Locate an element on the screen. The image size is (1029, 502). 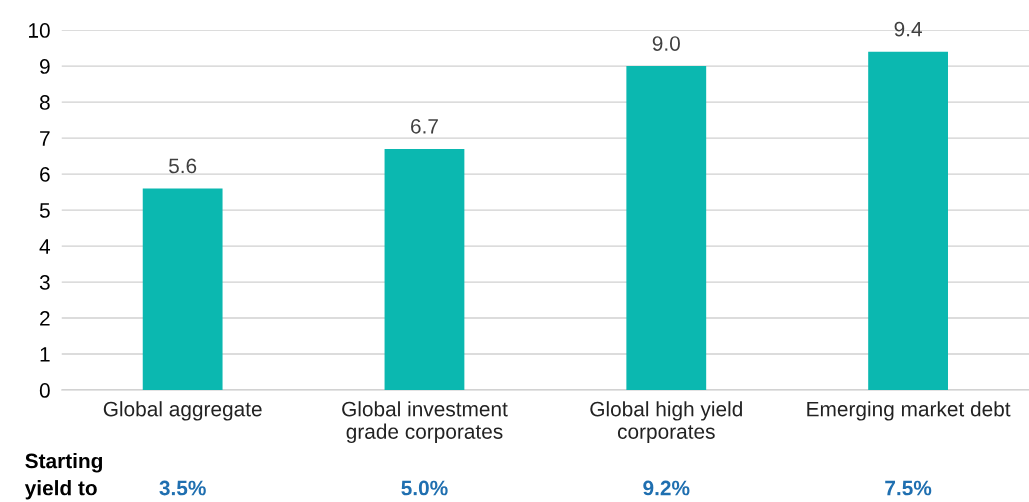
x-tick-label: Emerging market debt is located at coordinates (909, 411).